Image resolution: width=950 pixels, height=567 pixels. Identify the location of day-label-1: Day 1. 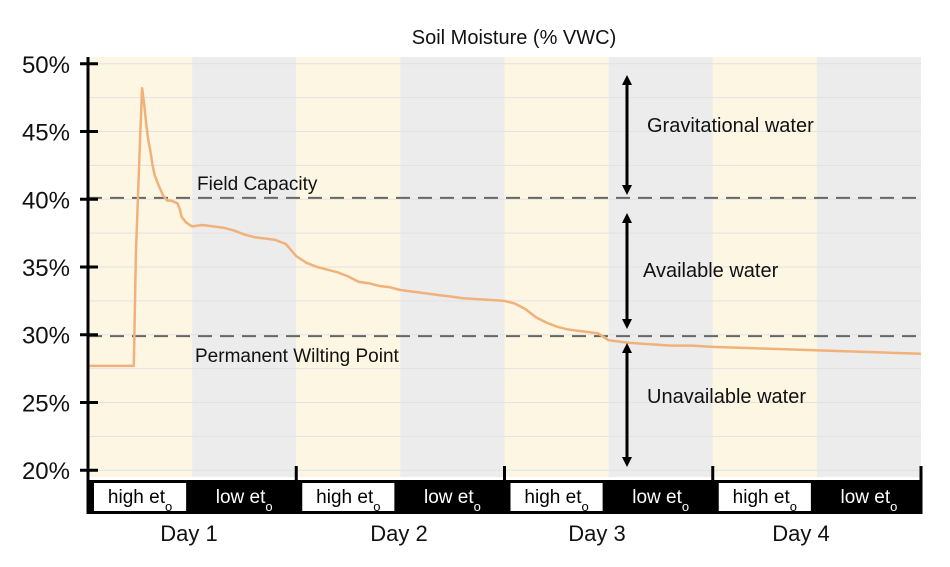
(188, 533).